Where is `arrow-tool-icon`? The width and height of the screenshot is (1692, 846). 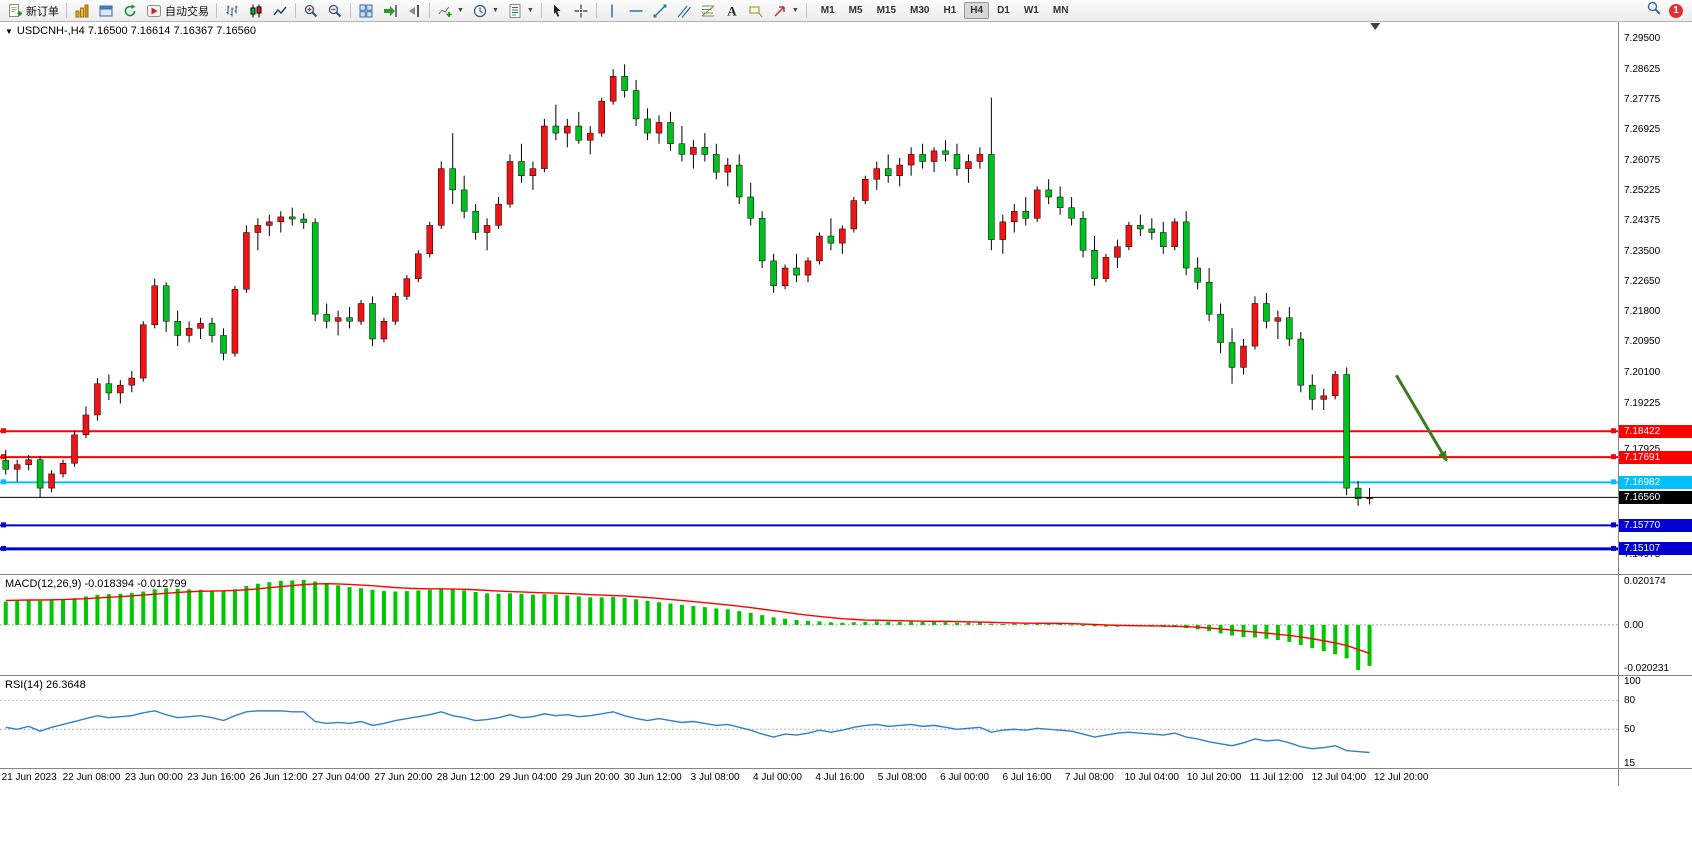 arrow-tool-icon is located at coordinates (780, 11).